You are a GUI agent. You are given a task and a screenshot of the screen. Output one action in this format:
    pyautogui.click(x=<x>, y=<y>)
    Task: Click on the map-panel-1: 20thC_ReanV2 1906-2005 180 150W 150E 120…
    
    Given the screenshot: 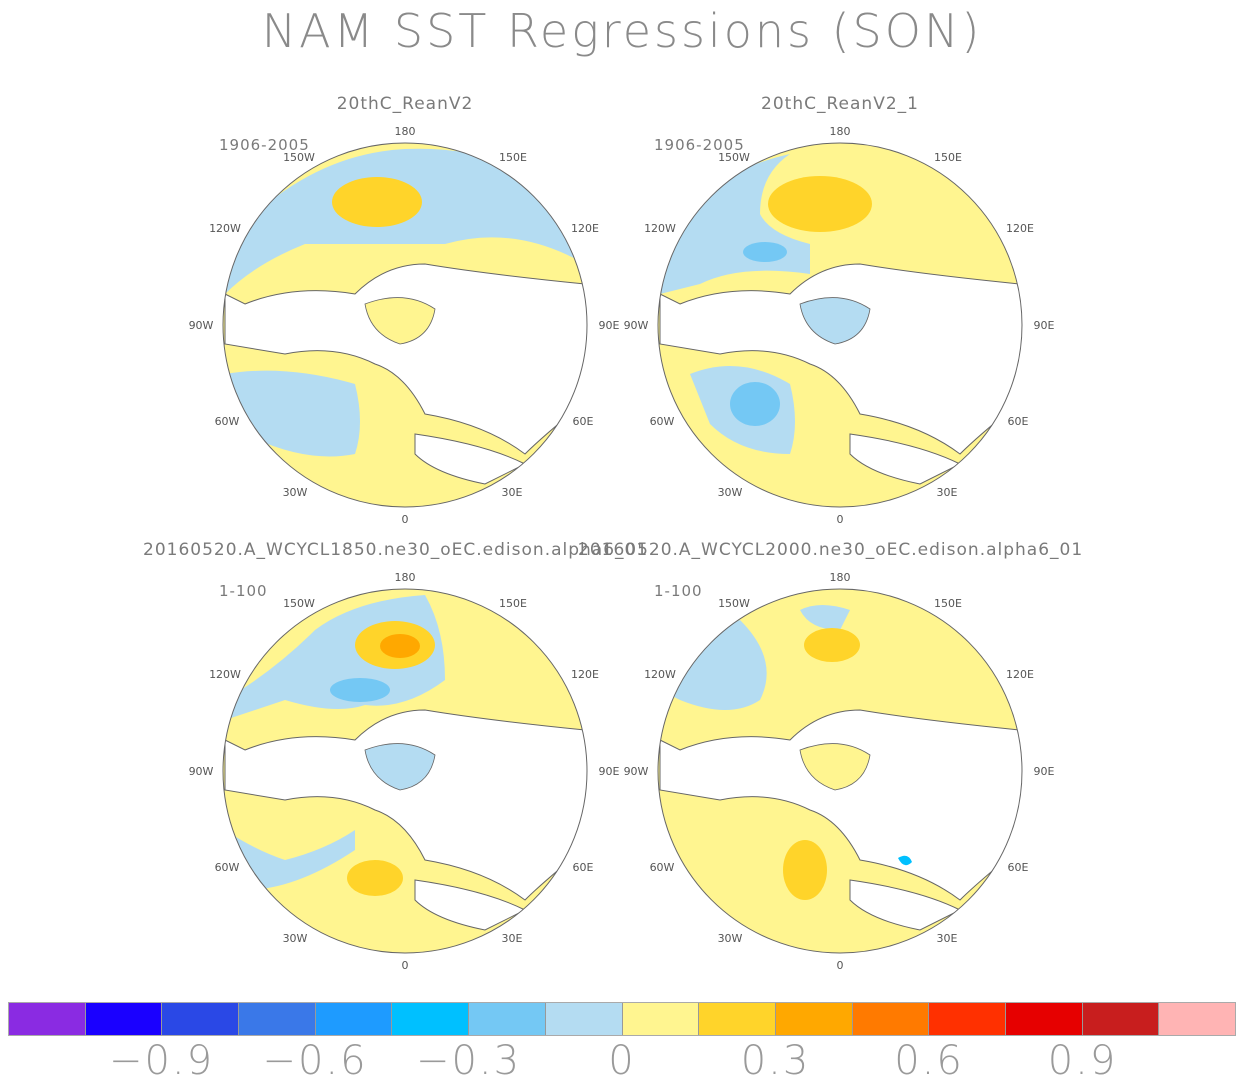 What is the action you would take?
    pyautogui.click(x=405, y=314)
    